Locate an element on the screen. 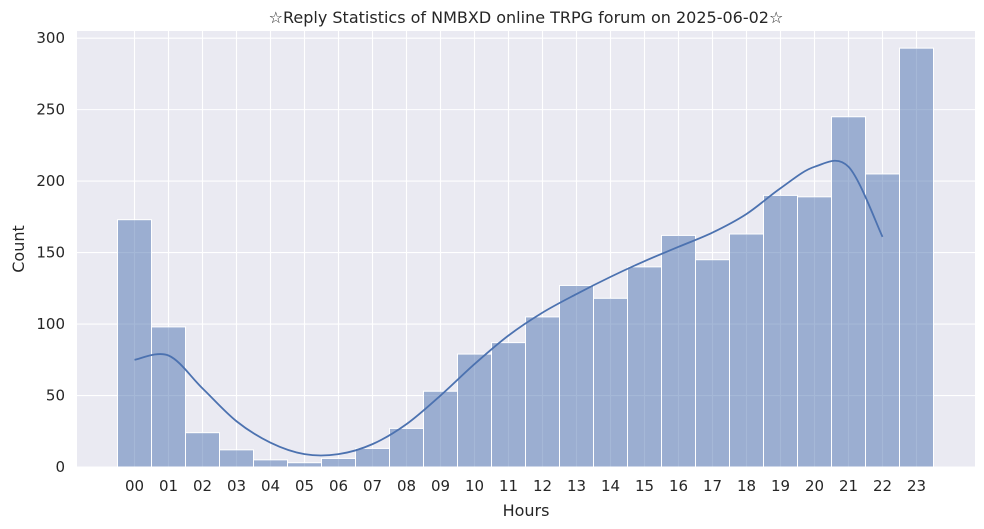  x-tick-label: 01 is located at coordinates (168, 486).